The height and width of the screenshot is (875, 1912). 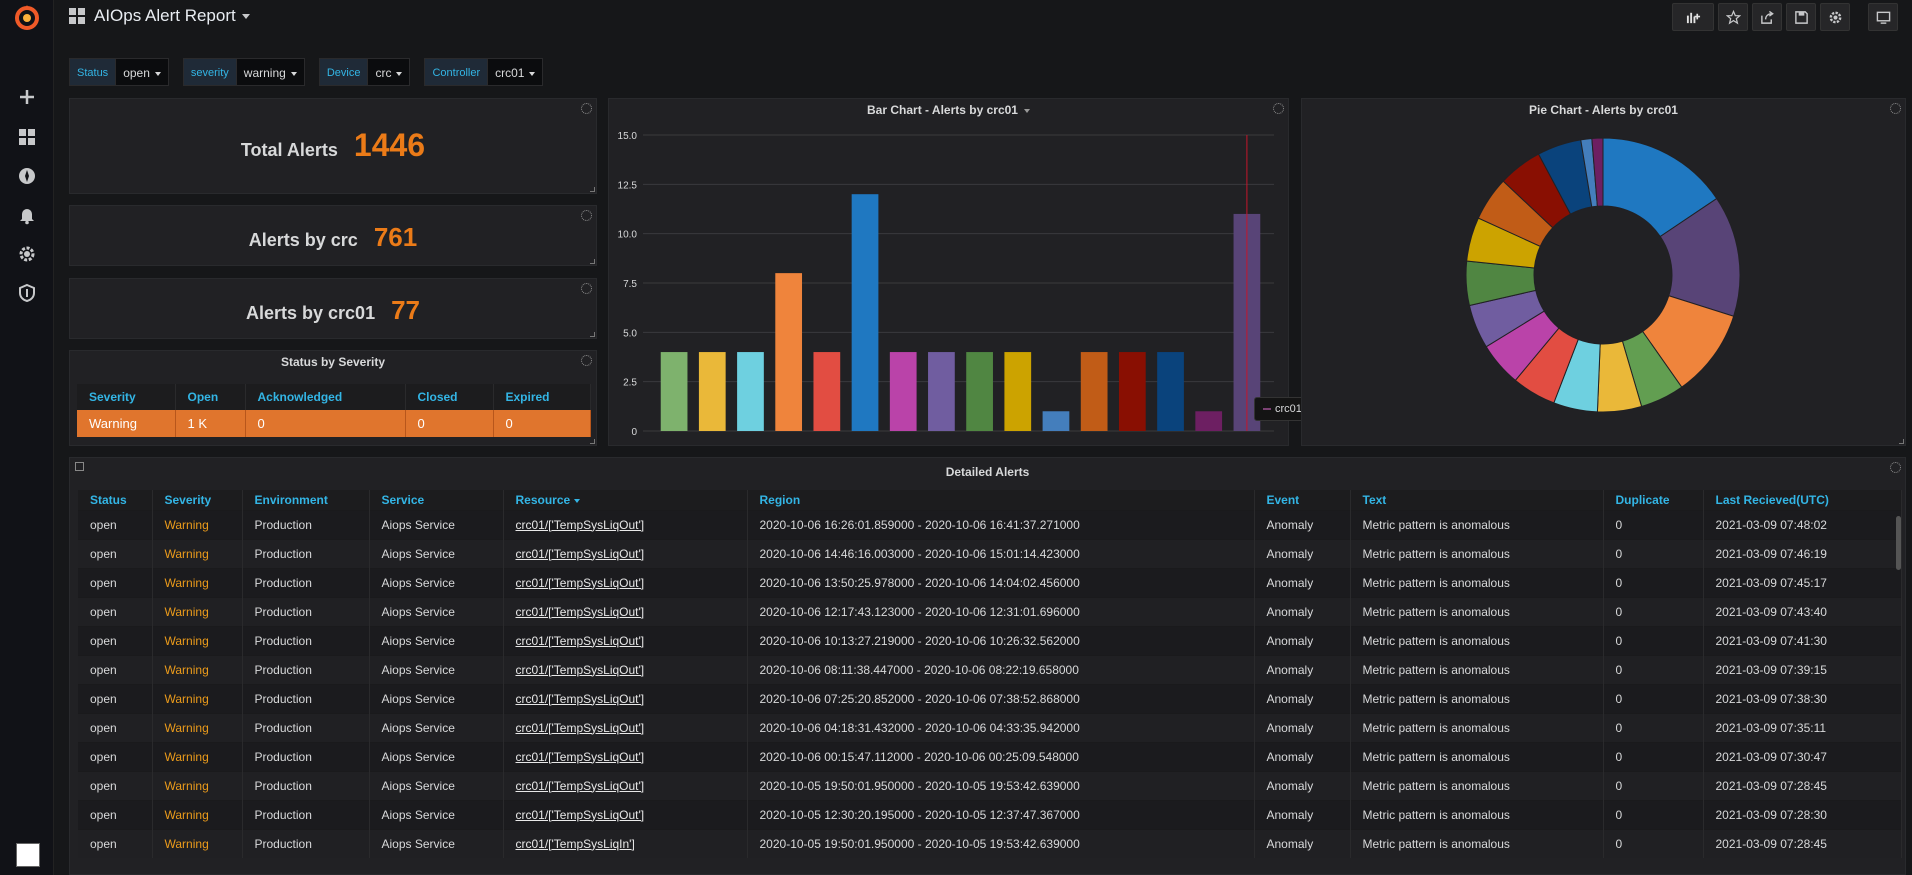 I want to click on panel-title: Detailed Alerts, so click(x=987, y=472).